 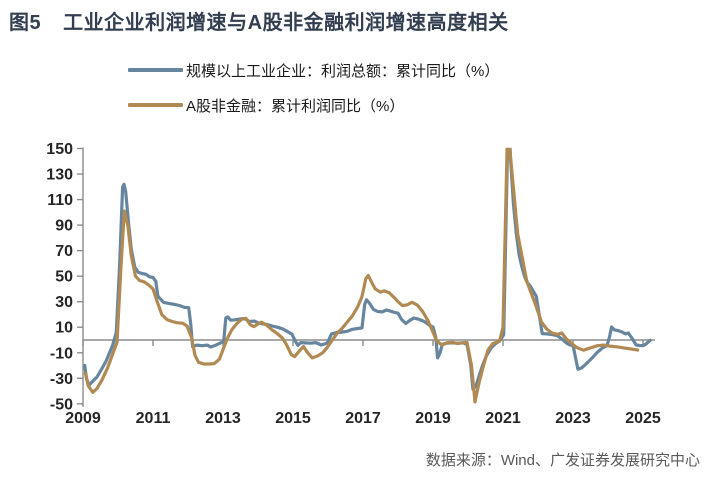 I want to click on x-axis-tick-label: 2021, so click(x=503, y=418).